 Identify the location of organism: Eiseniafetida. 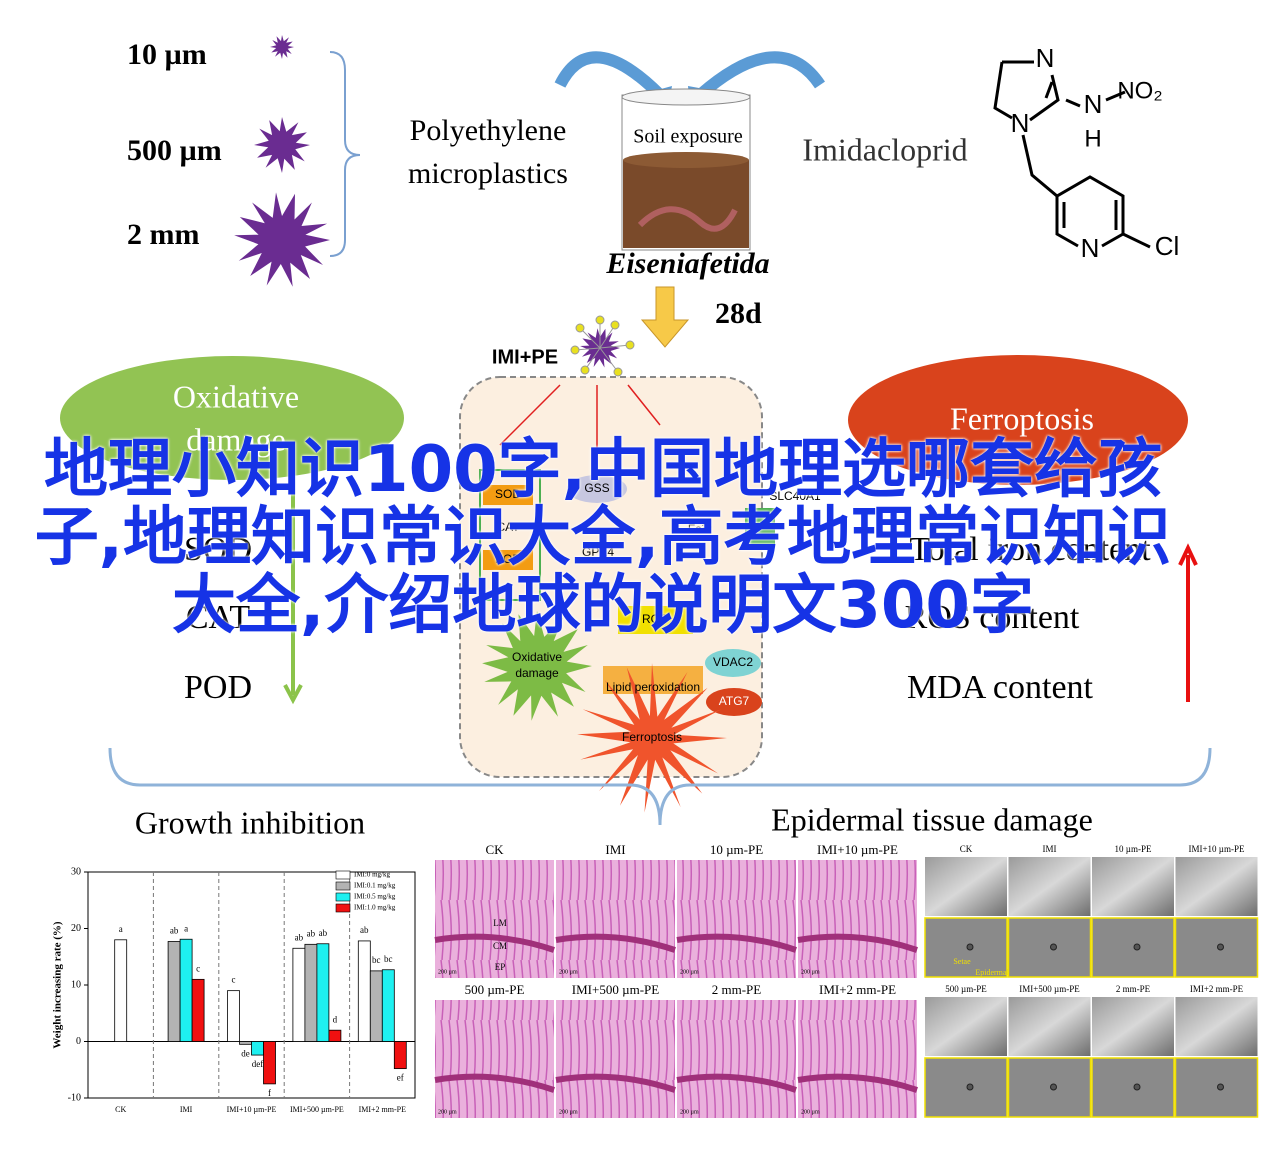
(687, 263).